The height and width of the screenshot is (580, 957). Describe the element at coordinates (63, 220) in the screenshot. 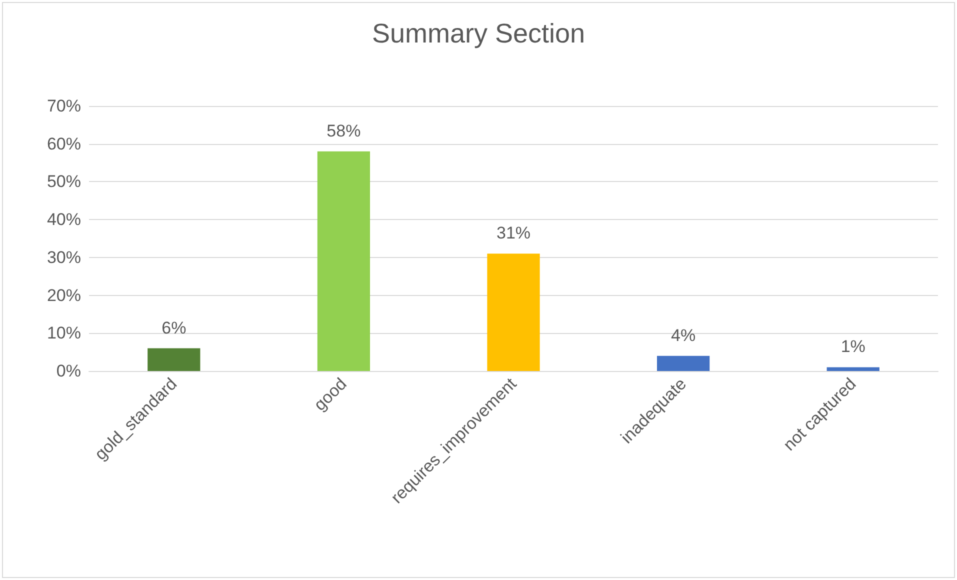

I see `y-tick-label: 40%` at that location.